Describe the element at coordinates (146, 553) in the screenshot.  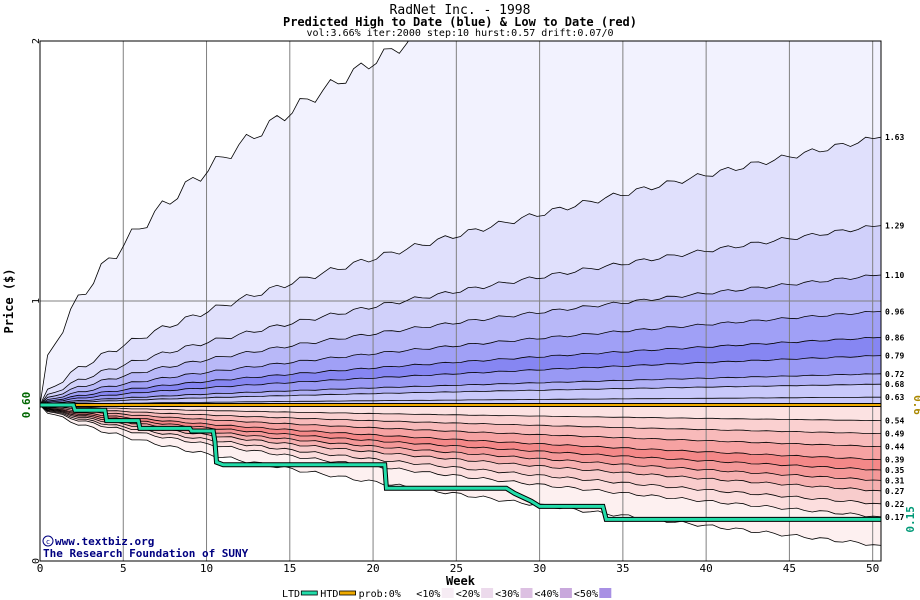
I see `watermark-owner: The Research Foundation of SUNY` at that location.